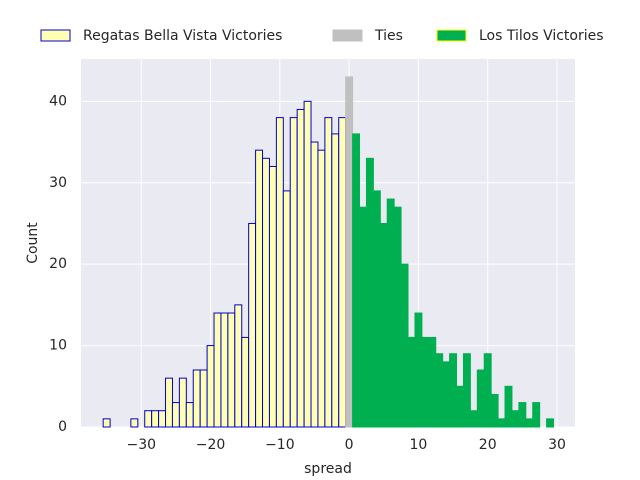 Image resolution: width=640 pixels, height=480 pixels. Describe the element at coordinates (142, 445) in the screenshot. I see `x-tick-label: −30` at that location.